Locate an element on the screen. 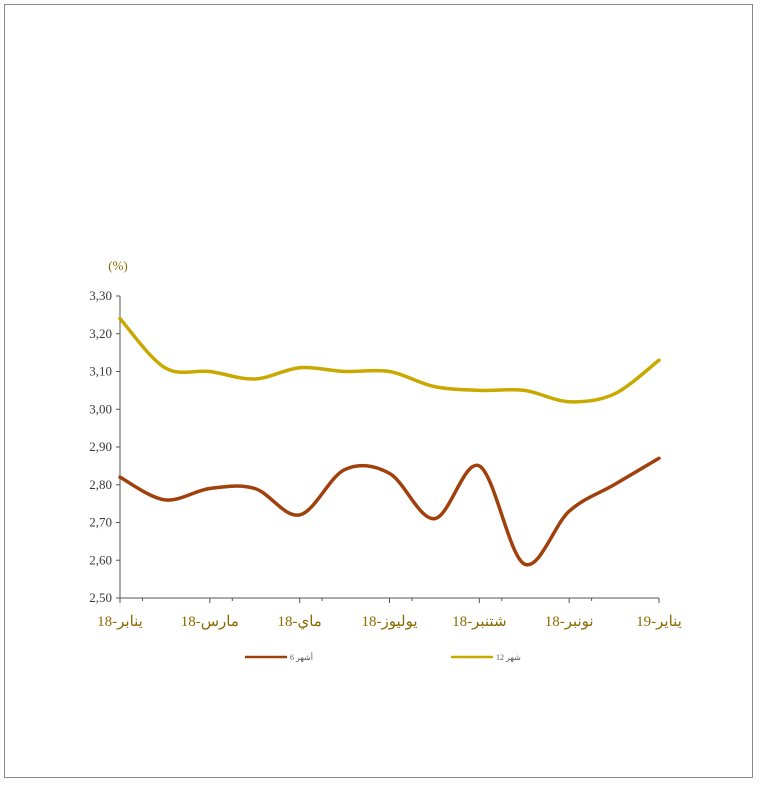 Image resolution: width=761 pixels, height=787 pixels. y-tick-label: 2,90 is located at coordinates (100, 446).